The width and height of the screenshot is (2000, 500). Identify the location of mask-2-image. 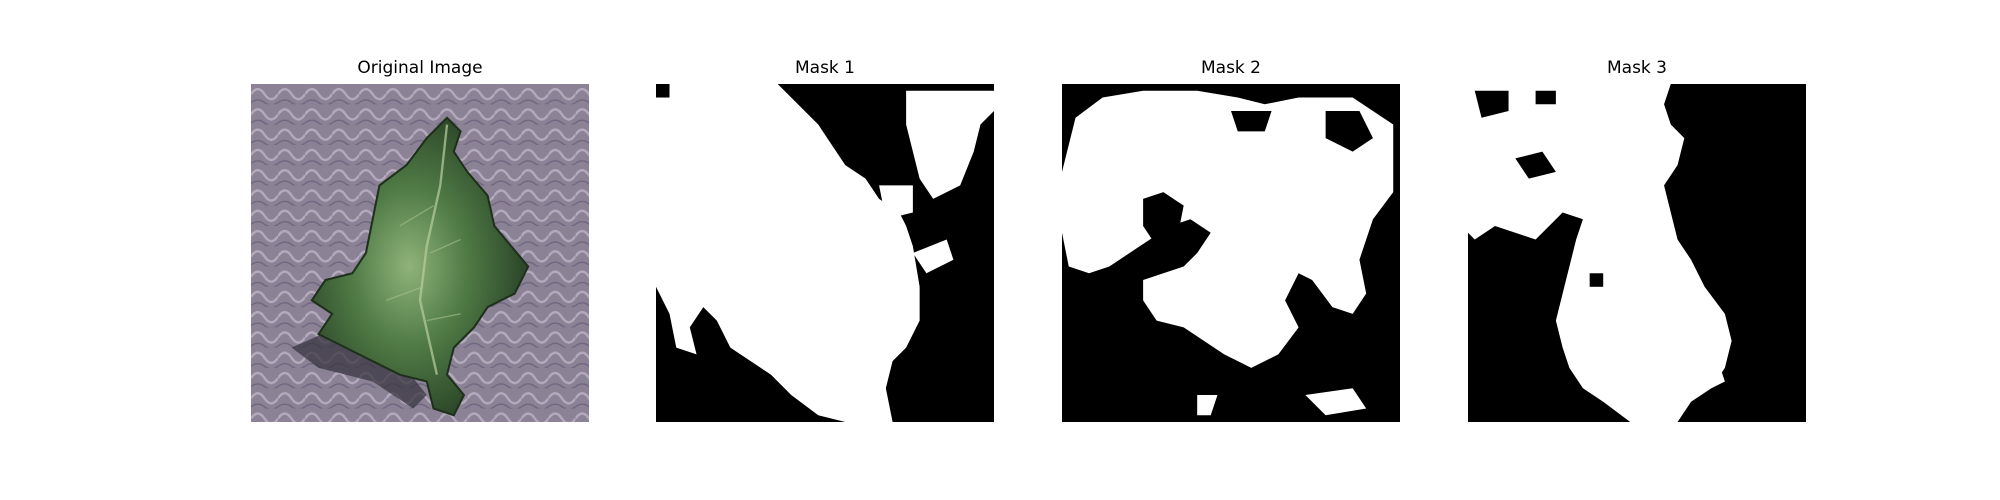
(1231, 253).